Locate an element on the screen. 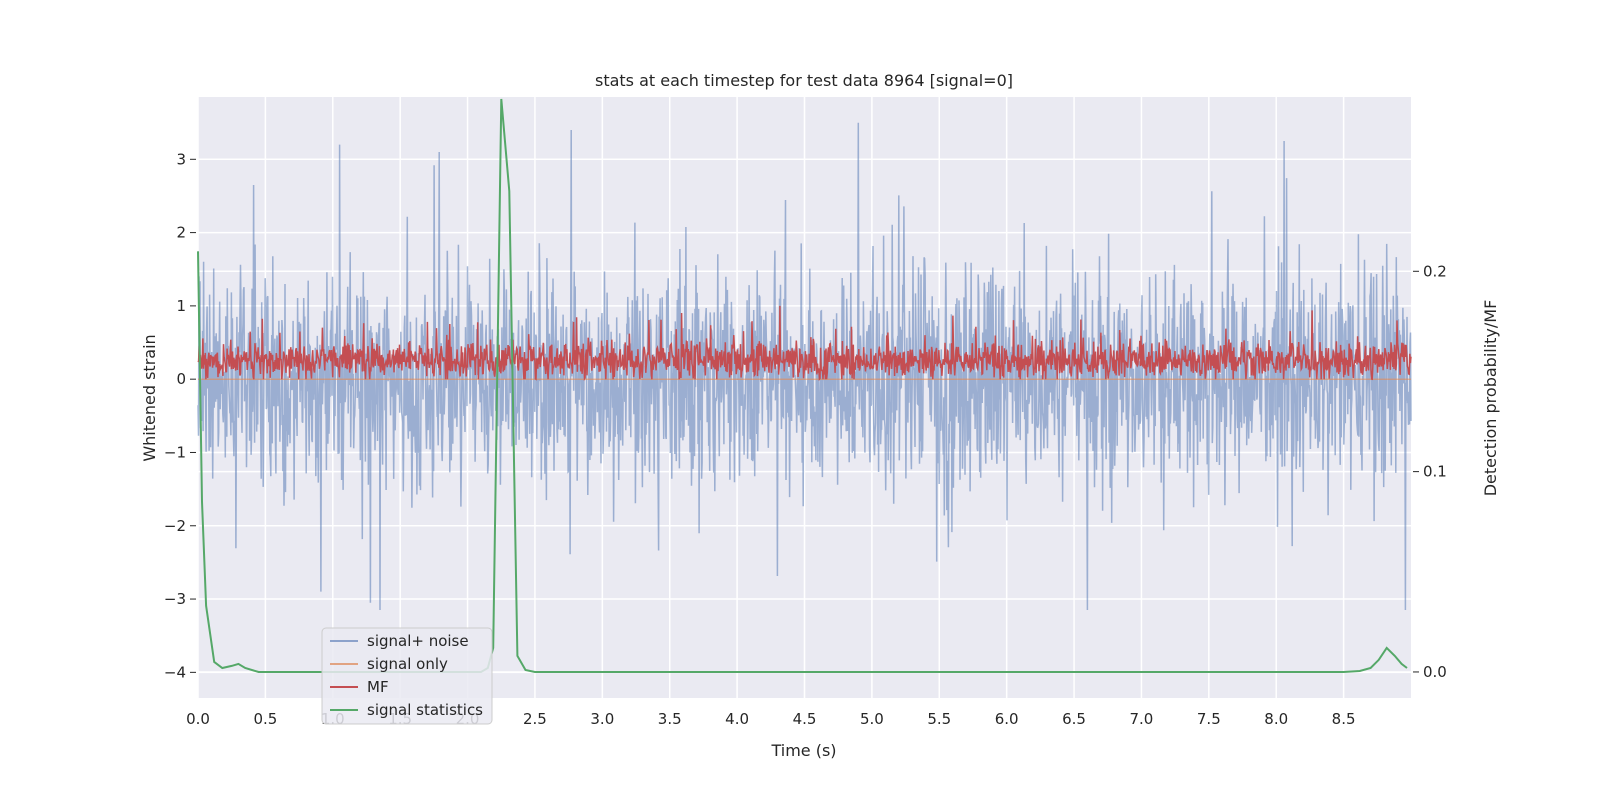  y-tick-label: 0 is located at coordinates (181, 379).